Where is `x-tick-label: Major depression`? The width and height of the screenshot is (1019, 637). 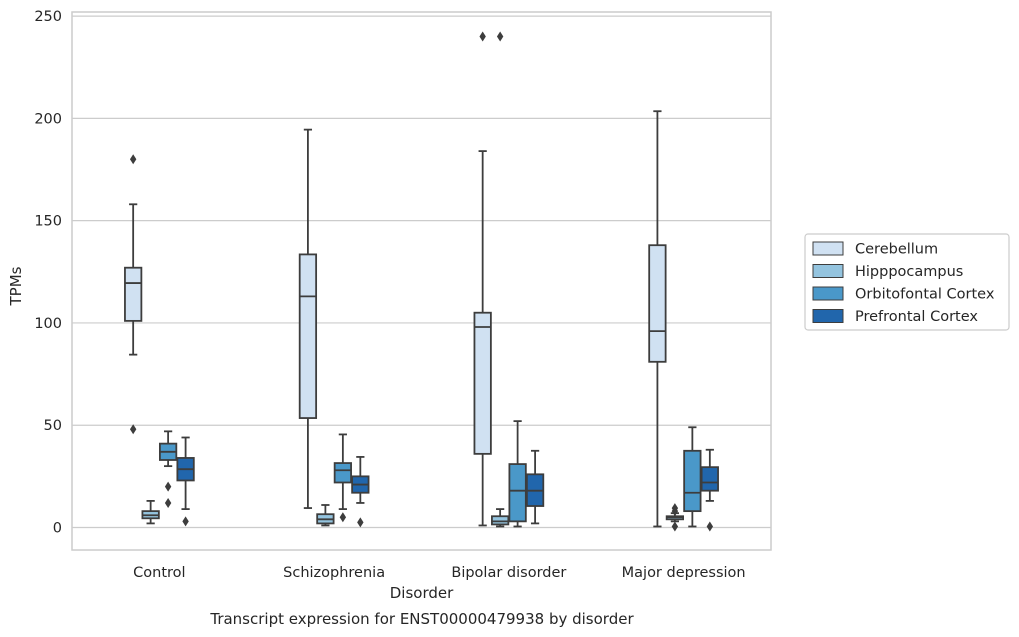
x-tick-label: Major depression is located at coordinates (684, 573).